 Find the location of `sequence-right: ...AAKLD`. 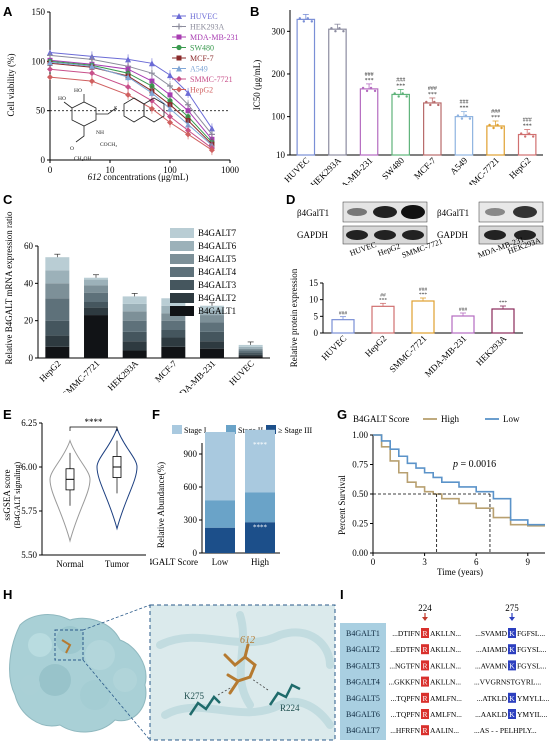

sequence-right: ...AAKLD is located at coordinates (491, 714).